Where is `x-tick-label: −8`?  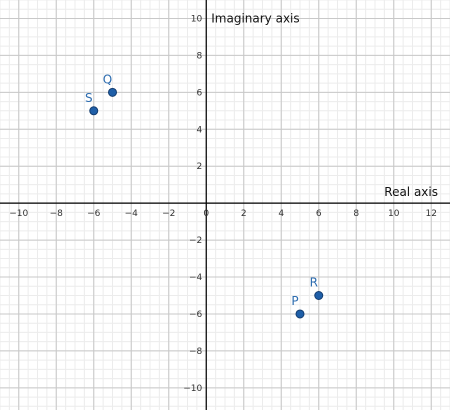 x-tick-label: −8 is located at coordinates (57, 214).